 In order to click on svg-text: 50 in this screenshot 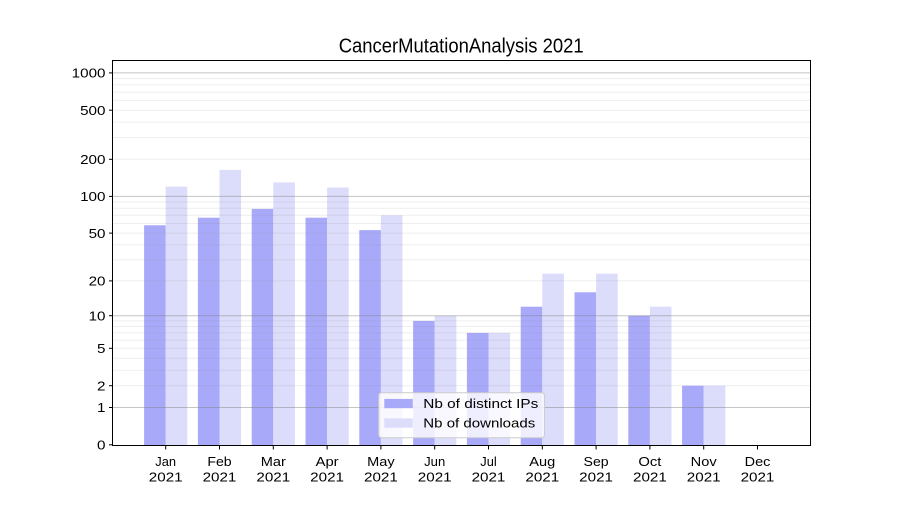, I will do `click(97, 233)`.